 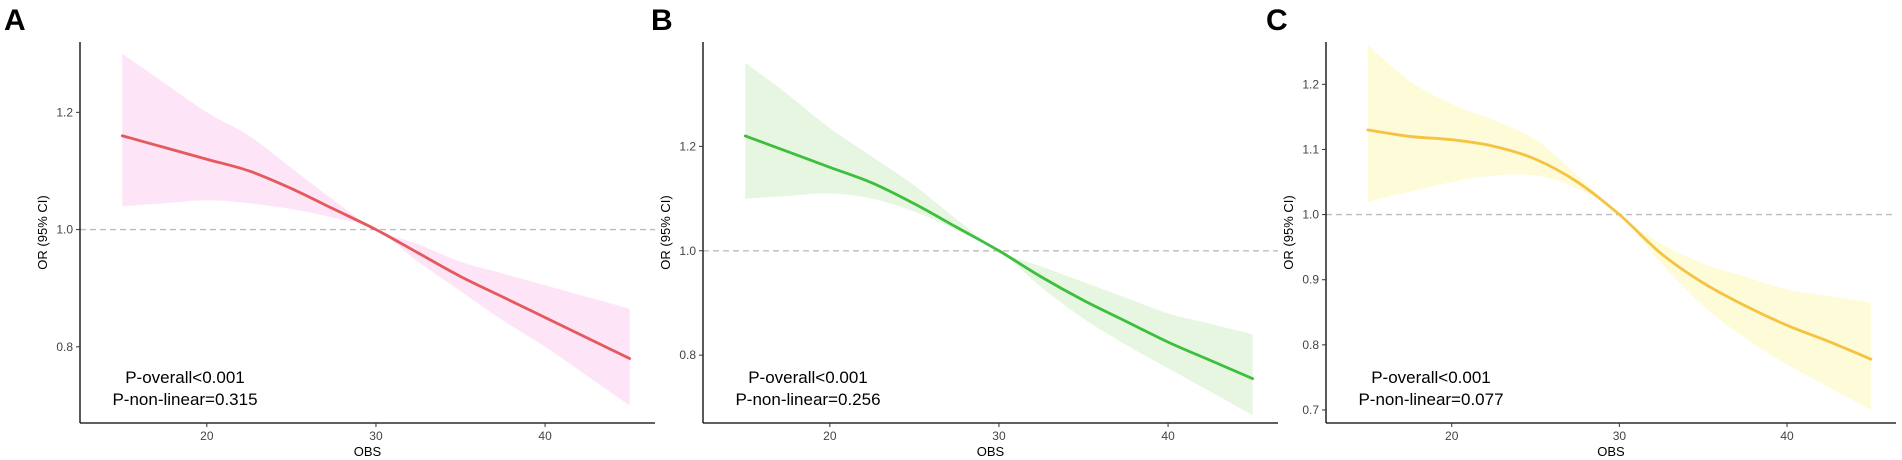 What do you see at coordinates (662, 20) in the screenshot?
I see `panel-letter: B` at bounding box center [662, 20].